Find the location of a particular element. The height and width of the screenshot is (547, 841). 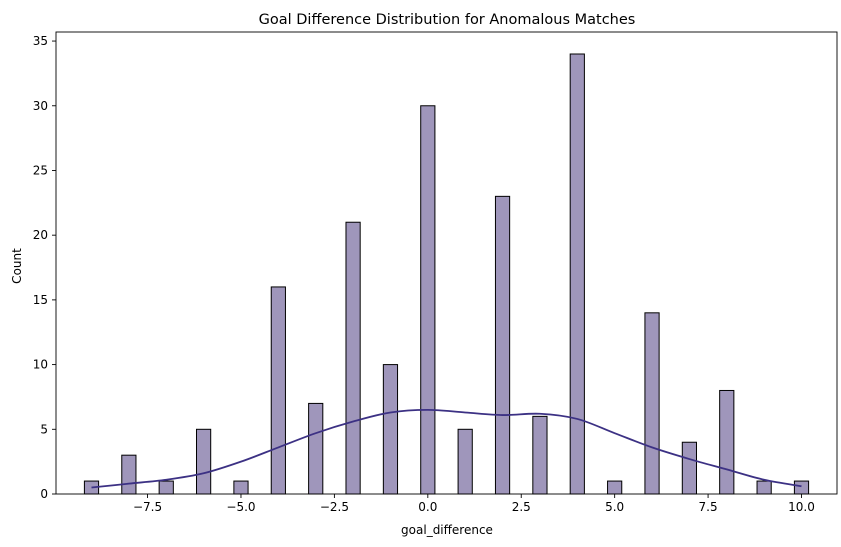

y-axis-title: Count is located at coordinates (17, 266).